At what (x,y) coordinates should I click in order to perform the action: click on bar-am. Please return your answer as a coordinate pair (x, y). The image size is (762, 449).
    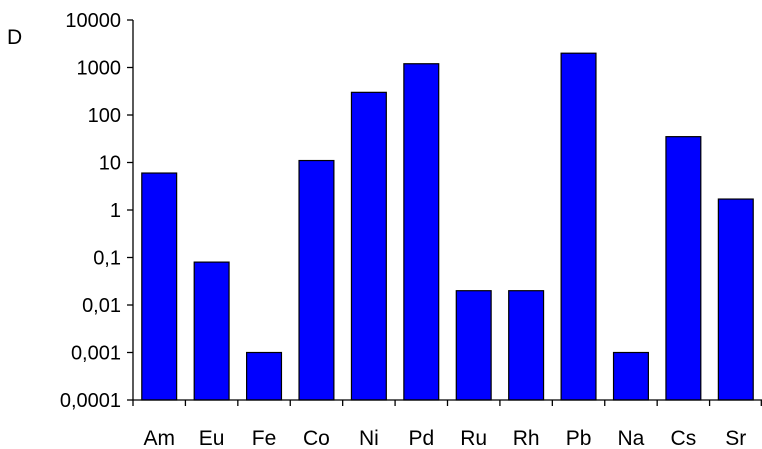
    Looking at the image, I should click on (159, 286).